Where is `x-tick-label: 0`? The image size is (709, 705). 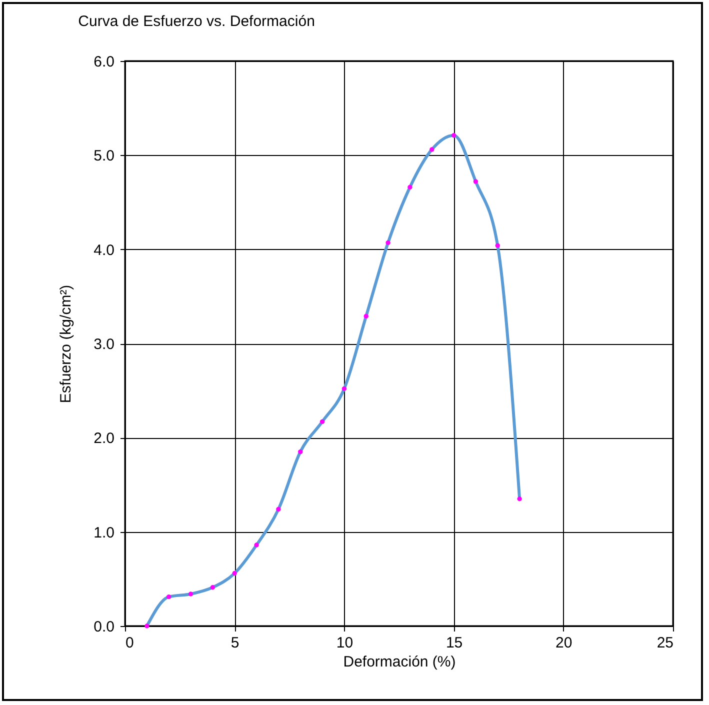
x-tick-label: 0 is located at coordinates (130, 643).